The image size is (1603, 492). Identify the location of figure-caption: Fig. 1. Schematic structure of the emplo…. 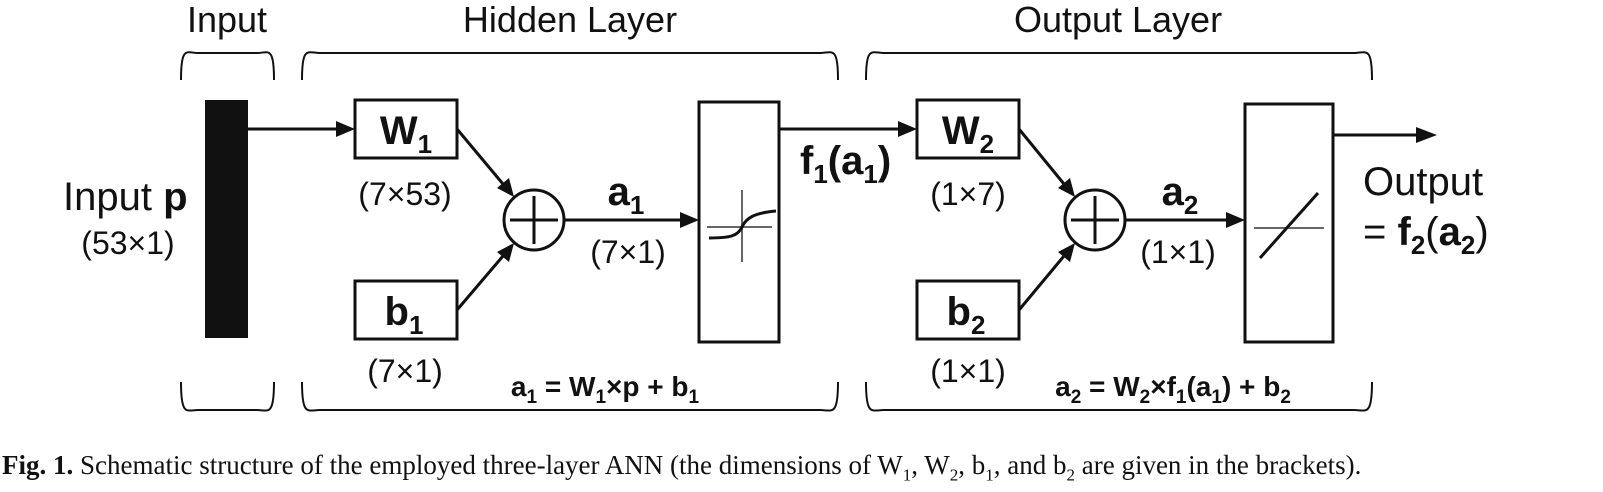
(682, 467).